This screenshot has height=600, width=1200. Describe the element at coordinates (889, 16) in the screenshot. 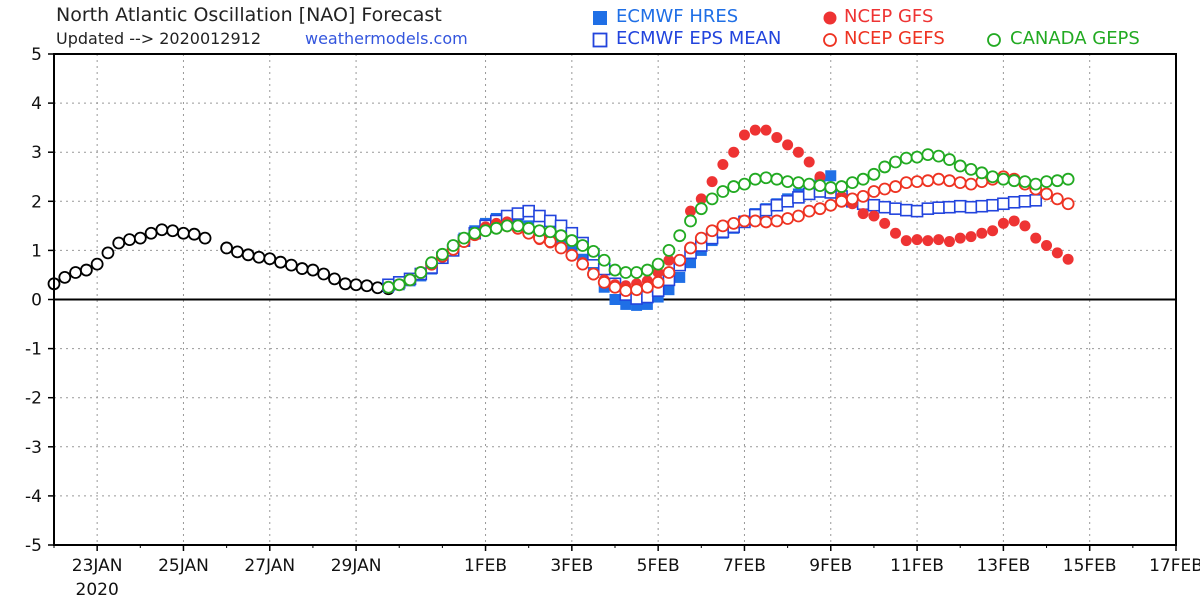

I see `legend-label: NCEP GFS` at that location.